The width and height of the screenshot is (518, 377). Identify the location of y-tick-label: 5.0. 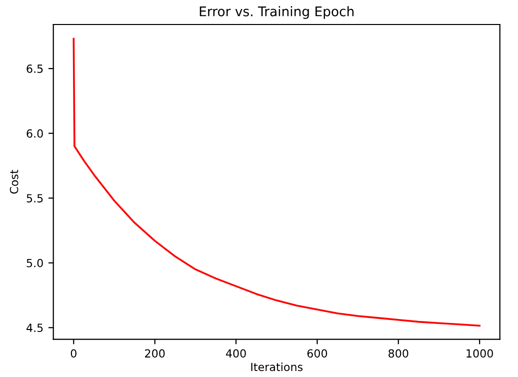
(34, 263).